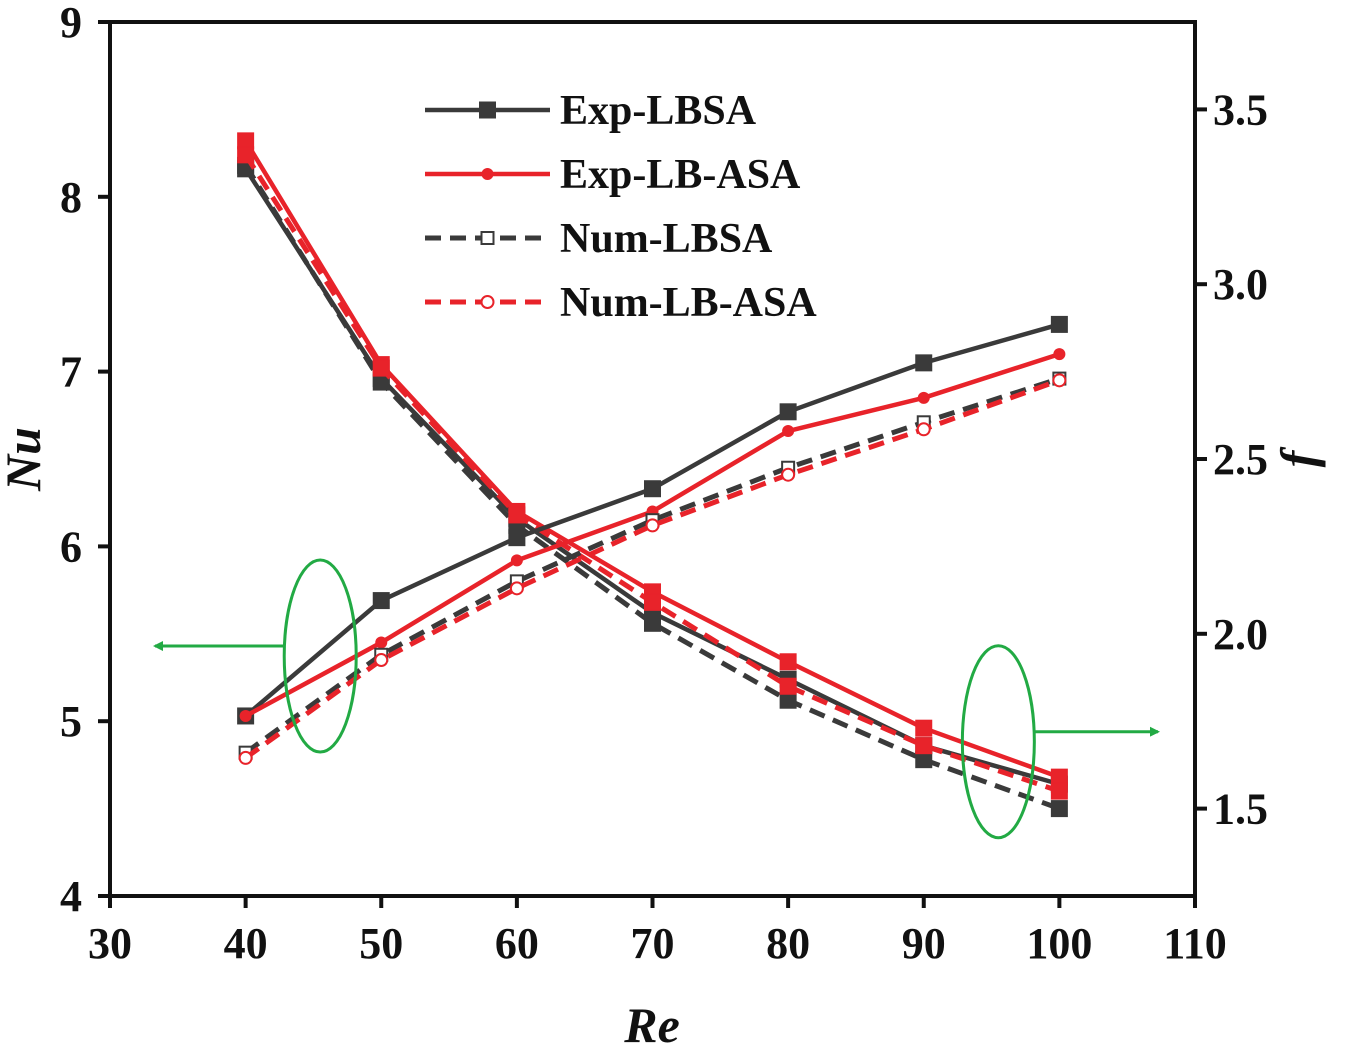 This screenshot has width=1350, height=1049. I want to click on y-left-tick-label: 5, so click(71, 721).